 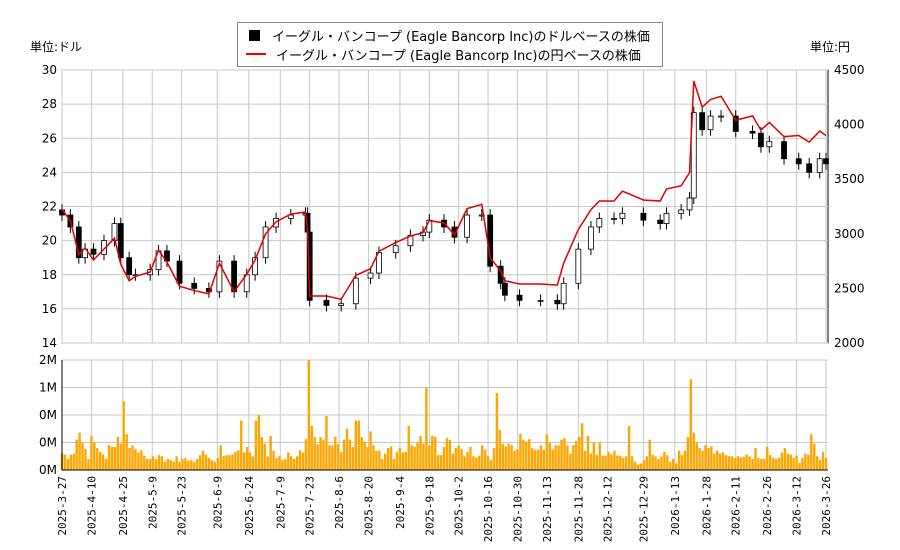 I want to click on x-axis-tick-label: 2025-9-18, so click(x=429, y=506).